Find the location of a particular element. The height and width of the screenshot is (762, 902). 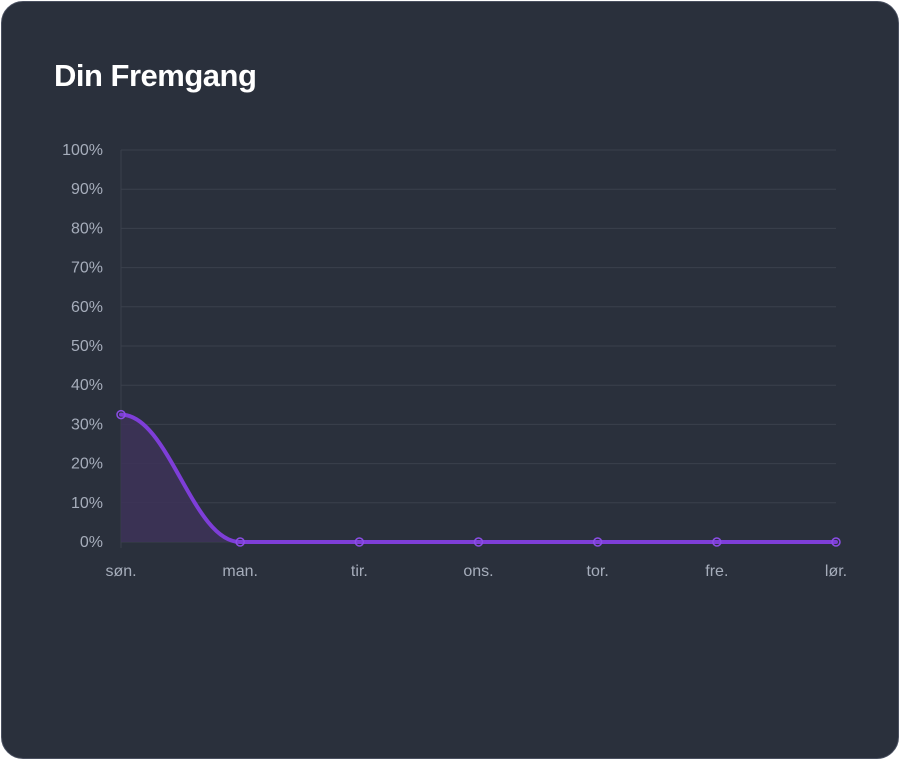

x-tick-label: ons. is located at coordinates (478, 571).